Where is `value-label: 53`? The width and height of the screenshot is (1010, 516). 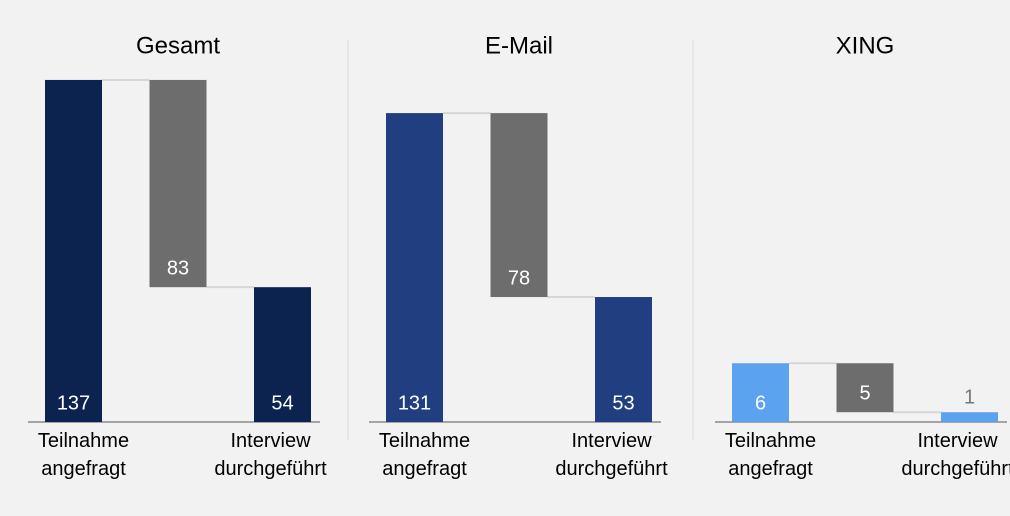
value-label: 53 is located at coordinates (623, 403).